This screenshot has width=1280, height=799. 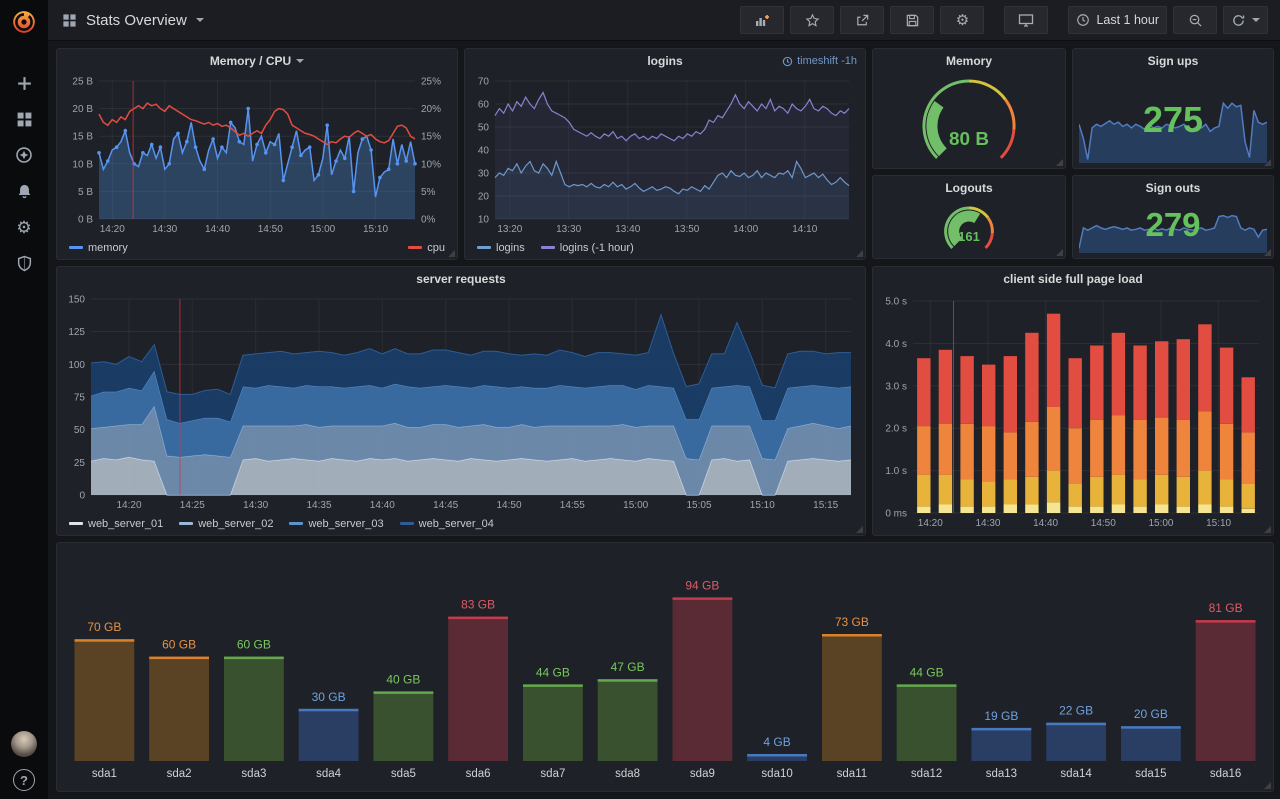 I want to click on svg-text: 2.0 s, so click(x=896, y=429).